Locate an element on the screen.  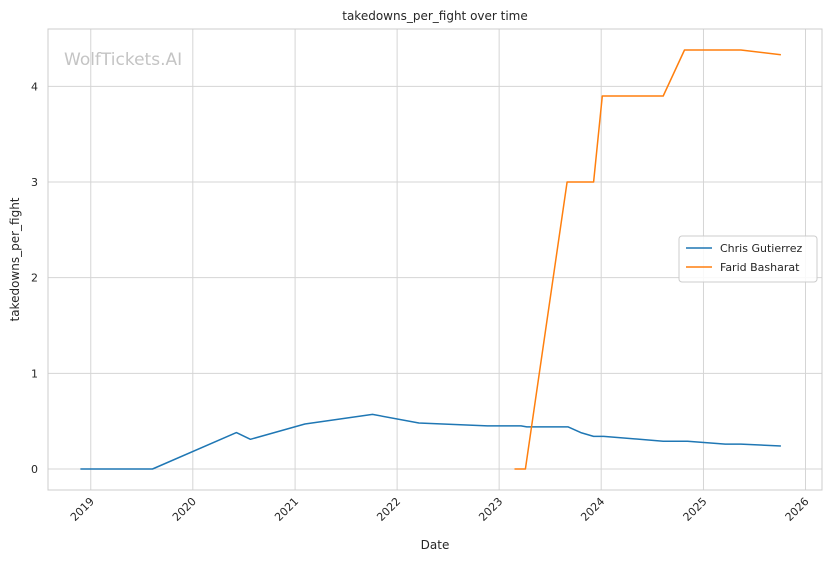
y-axis-ticks: 0 1 2 3 4 is located at coordinates (34, 278).